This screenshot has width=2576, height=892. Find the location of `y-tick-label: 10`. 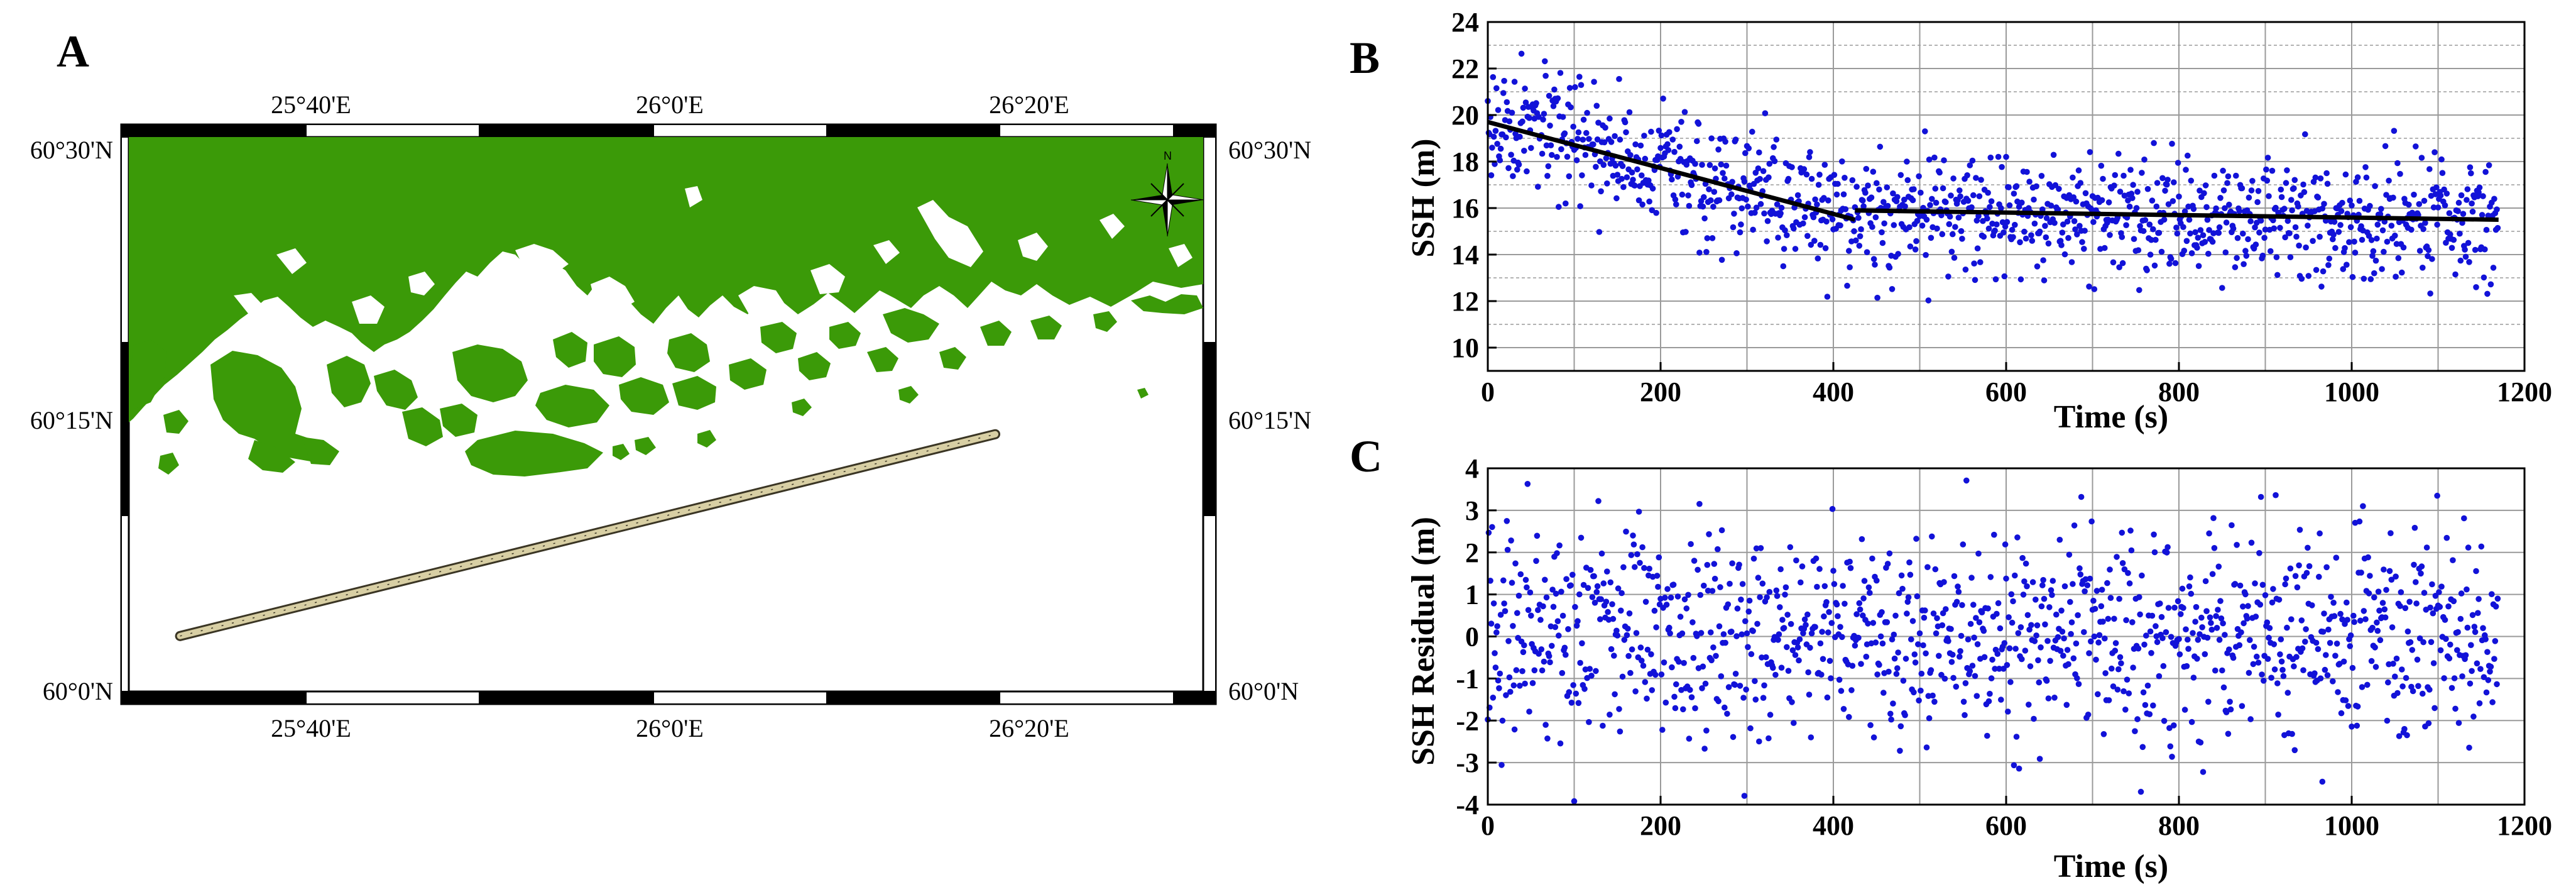

y-tick-label: 10 is located at coordinates (1465, 348).